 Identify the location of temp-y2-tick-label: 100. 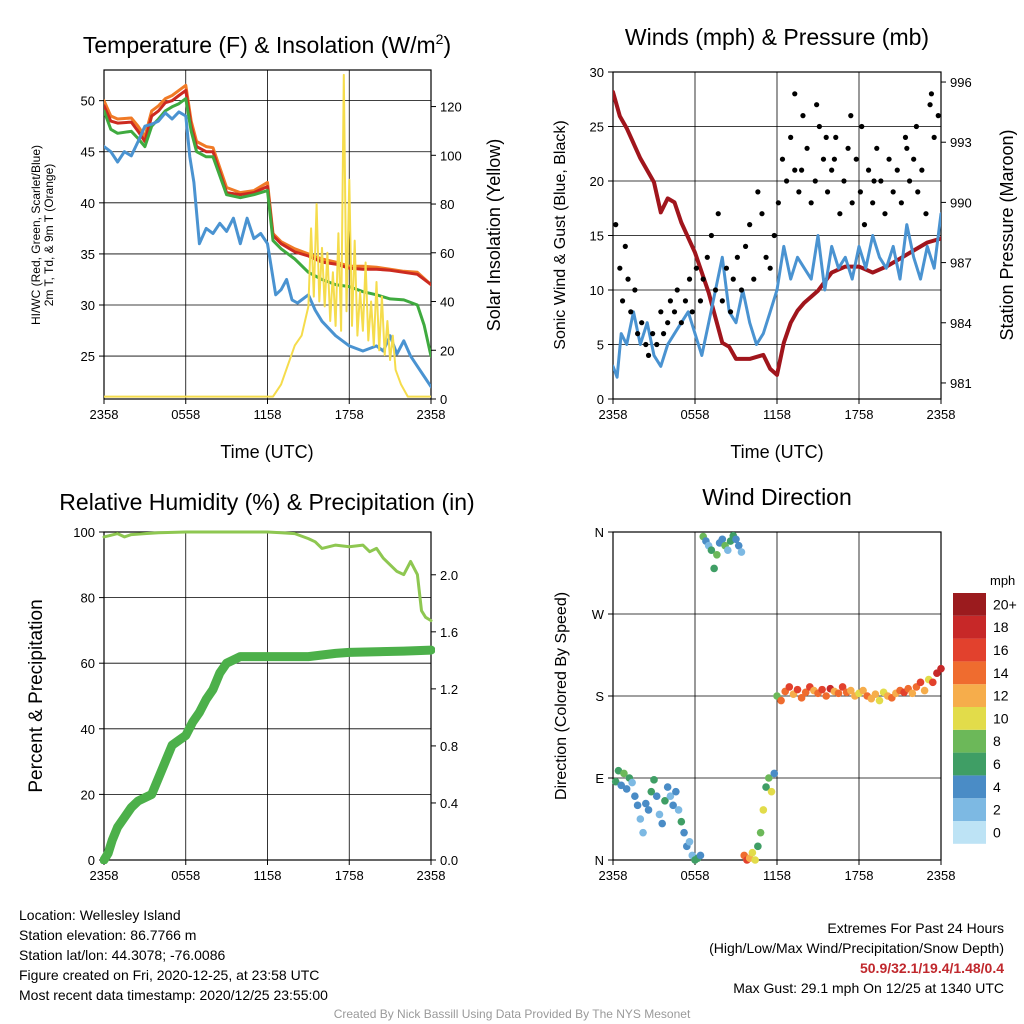
(451, 155).